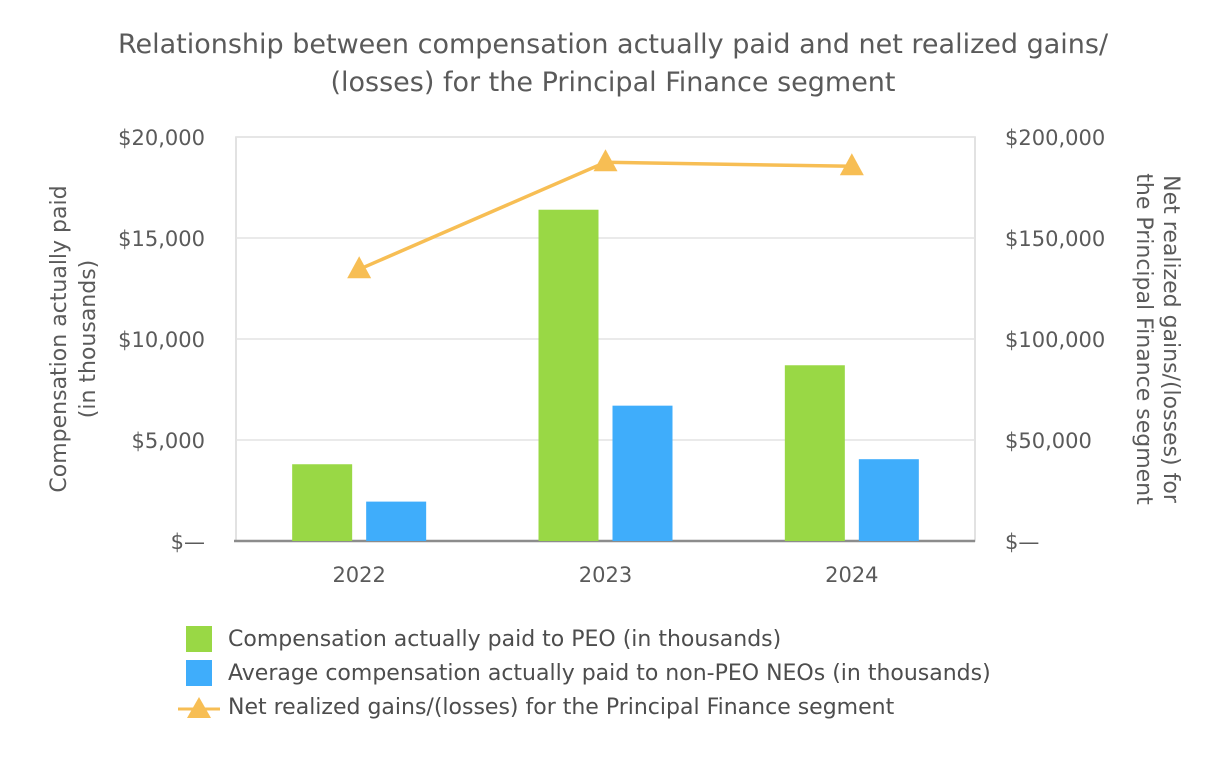  I want to click on y-tick-label: $20,000, so click(161, 138).